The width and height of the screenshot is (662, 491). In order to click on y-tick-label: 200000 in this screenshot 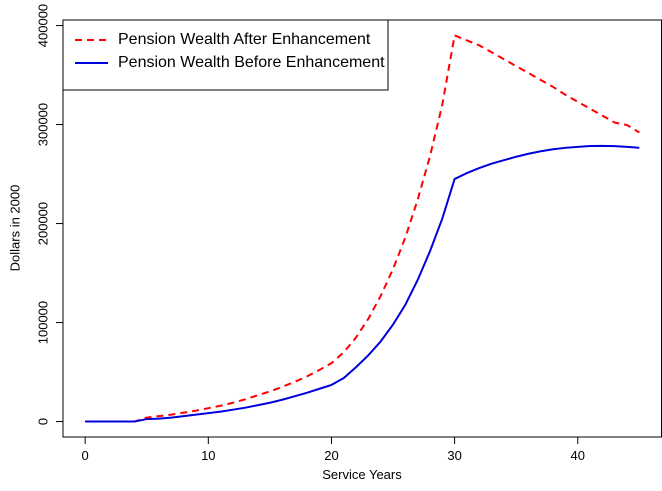, I will do `click(42, 223)`.